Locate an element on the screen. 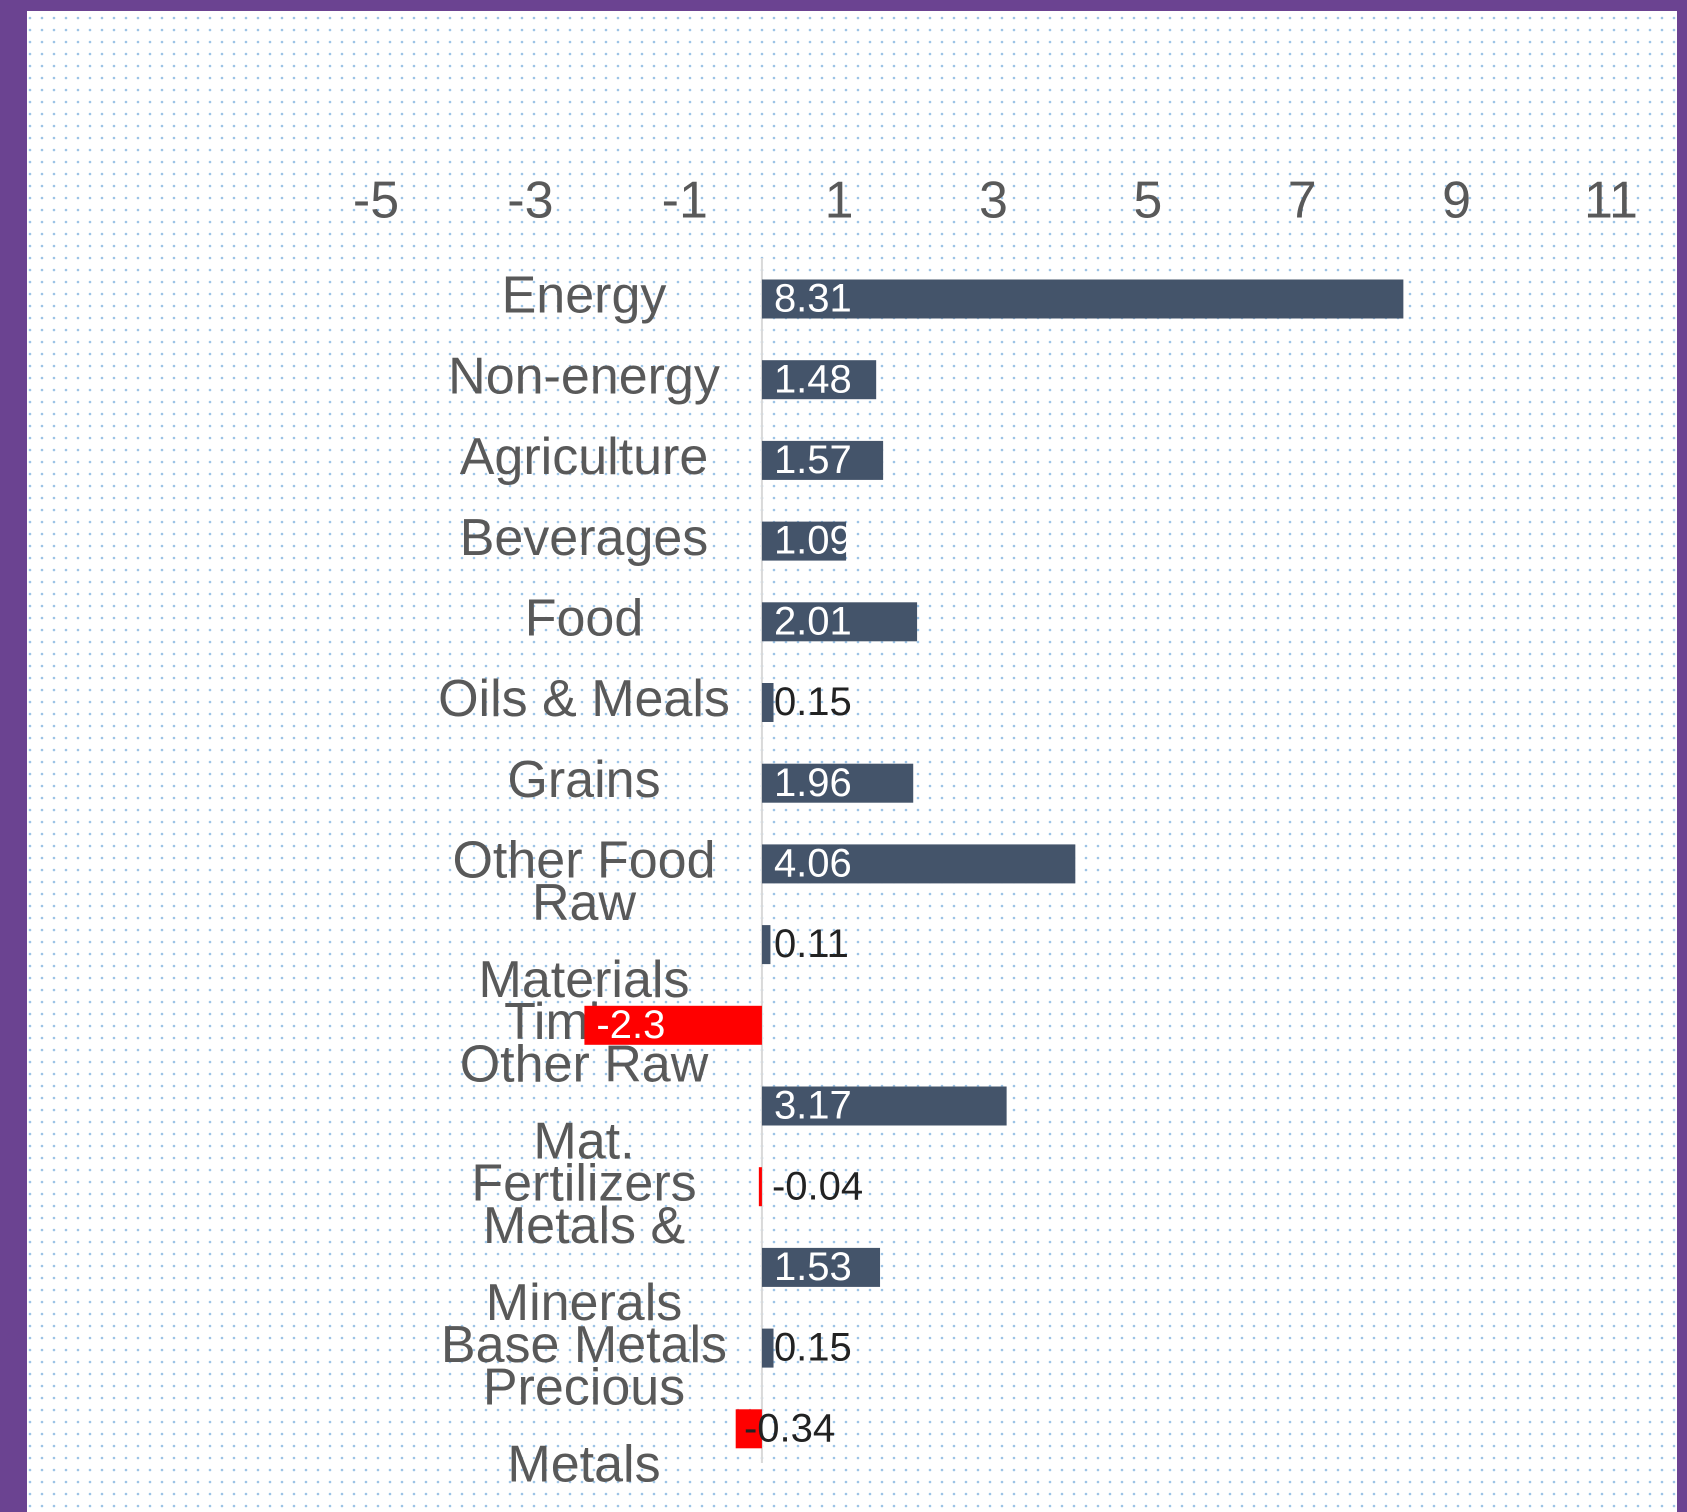 The image size is (1687, 1512). category-label: Grains is located at coordinates (583, 780).